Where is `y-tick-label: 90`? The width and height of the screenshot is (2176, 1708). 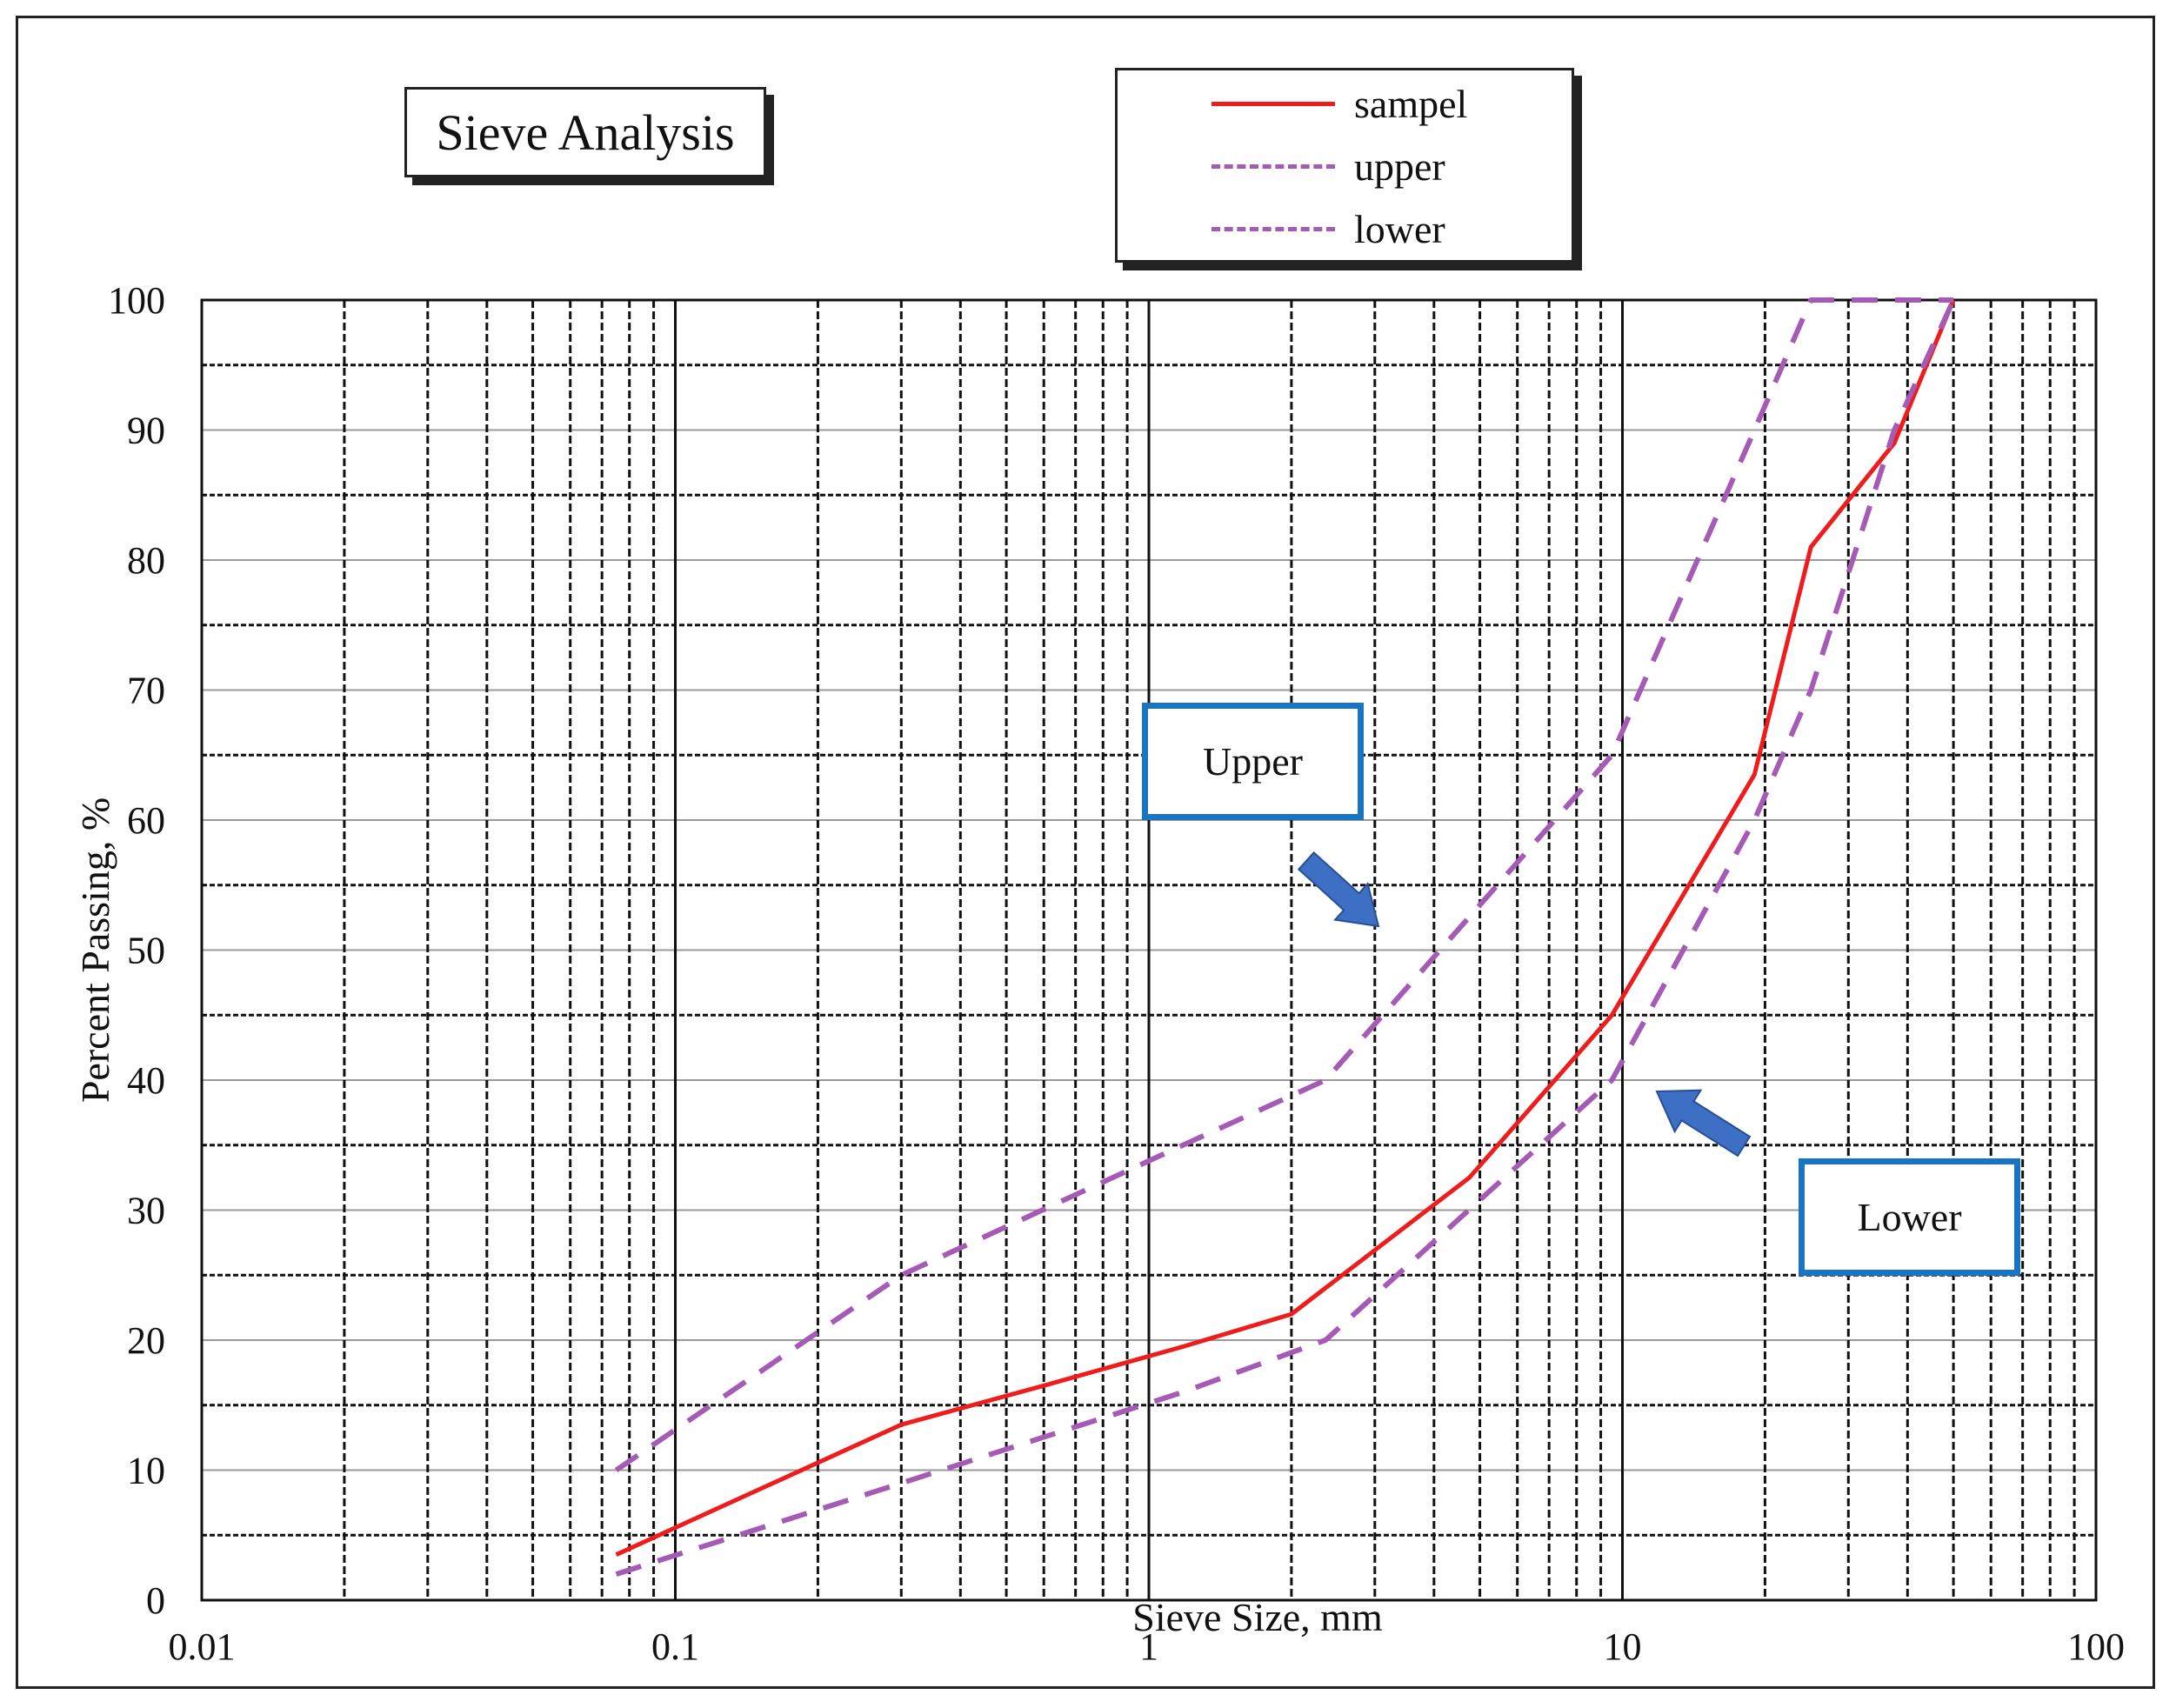
y-tick-label: 90 is located at coordinates (146, 431).